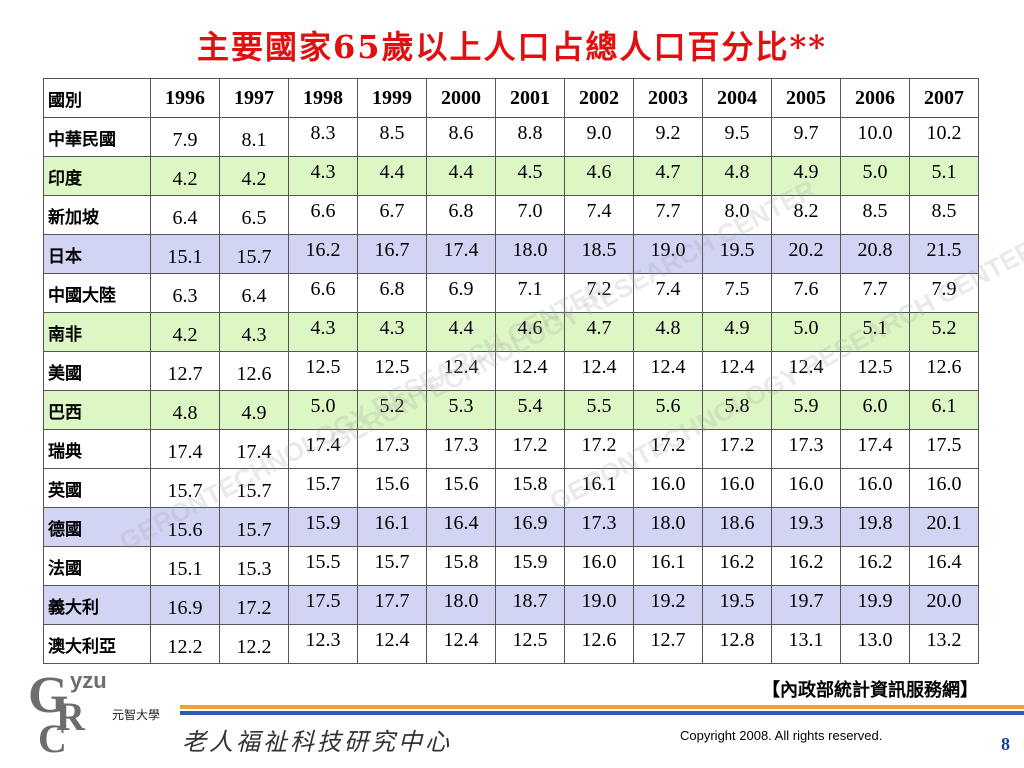 This screenshot has width=1024, height=768. What do you see at coordinates (97, 410) in the screenshot?
I see `country-name: 巴西` at bounding box center [97, 410].